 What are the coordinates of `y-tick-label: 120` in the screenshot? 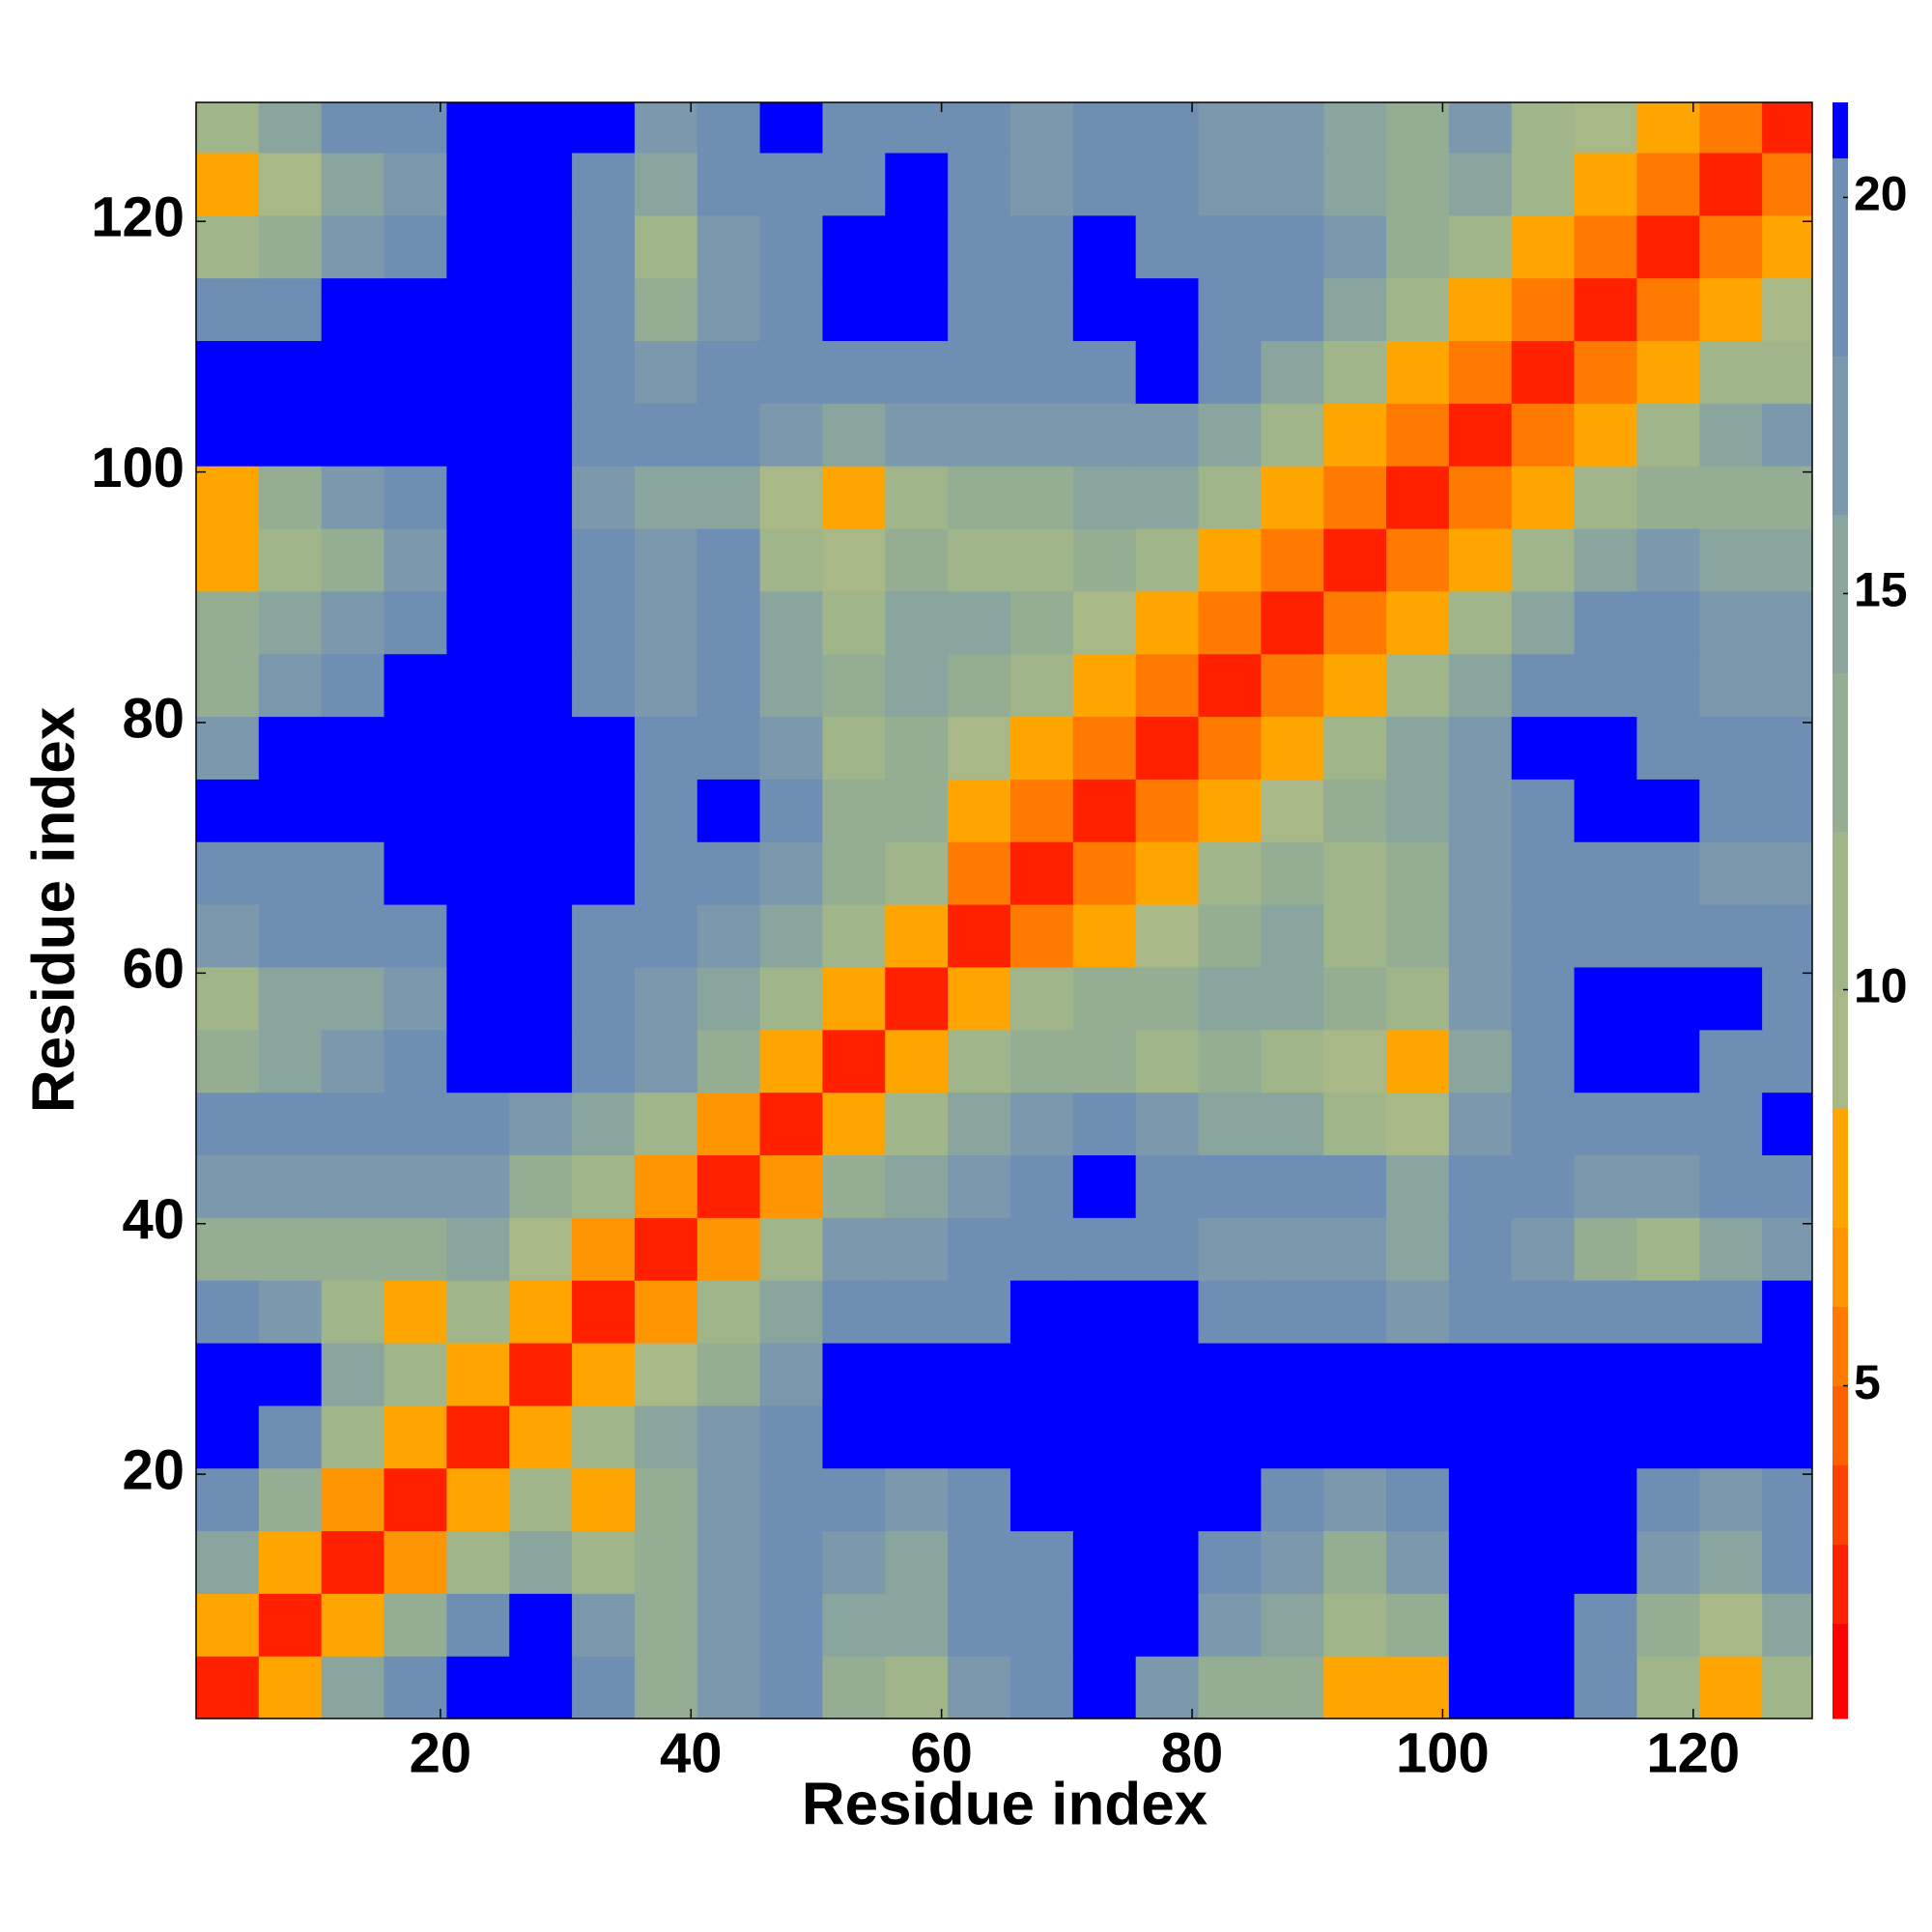 It's located at (138, 217).